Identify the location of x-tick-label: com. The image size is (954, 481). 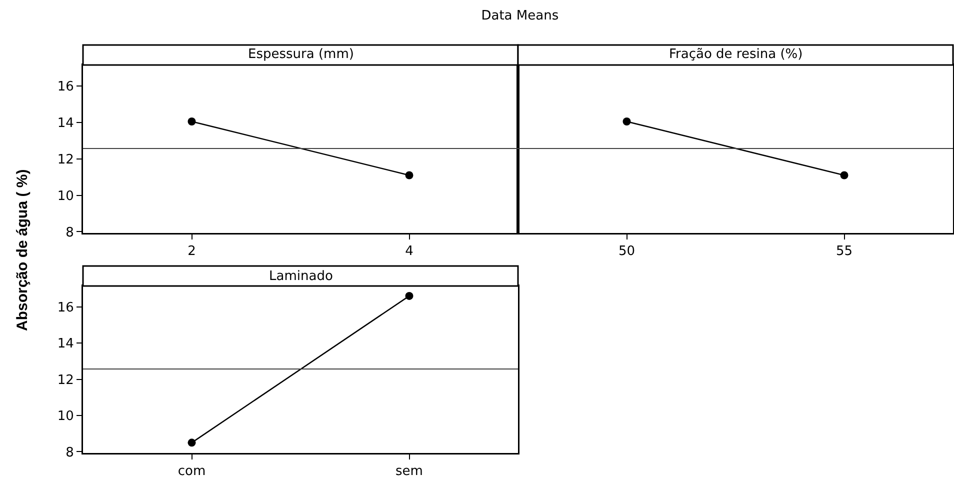
(192, 472).